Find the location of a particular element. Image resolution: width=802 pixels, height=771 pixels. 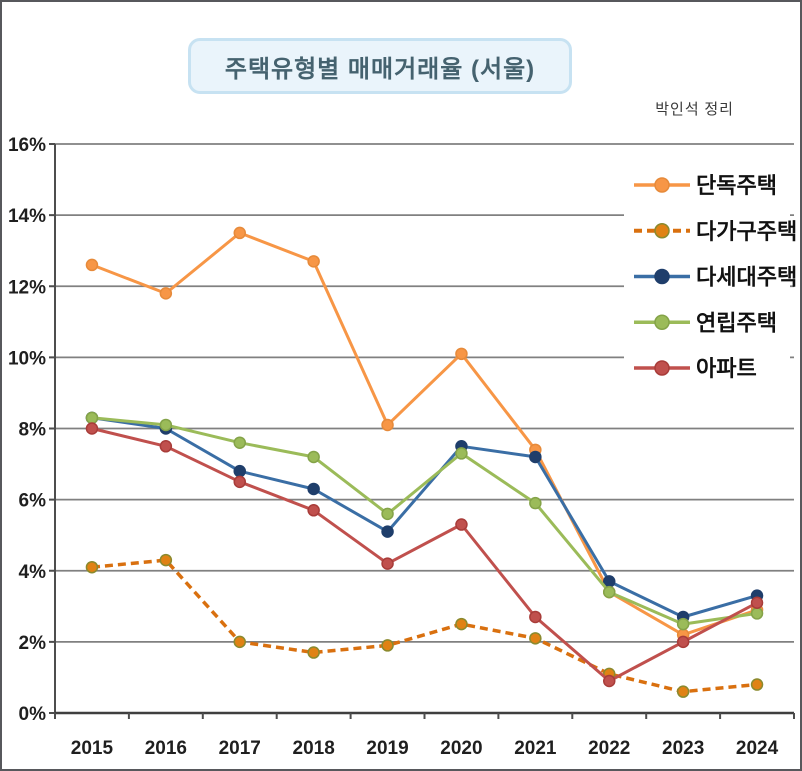

legend-item-multi-household-house: 다가구주택 is located at coordinates (715, 231).